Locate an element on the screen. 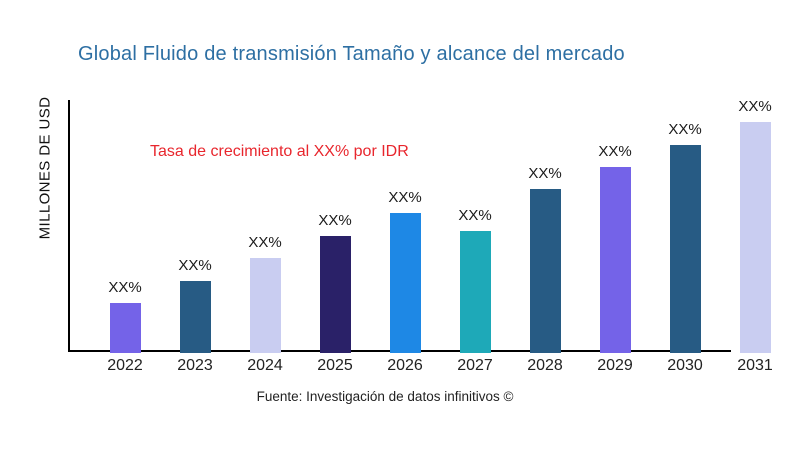 The width and height of the screenshot is (800, 450). x-tick-label-2028: 2028 is located at coordinates (545, 365).